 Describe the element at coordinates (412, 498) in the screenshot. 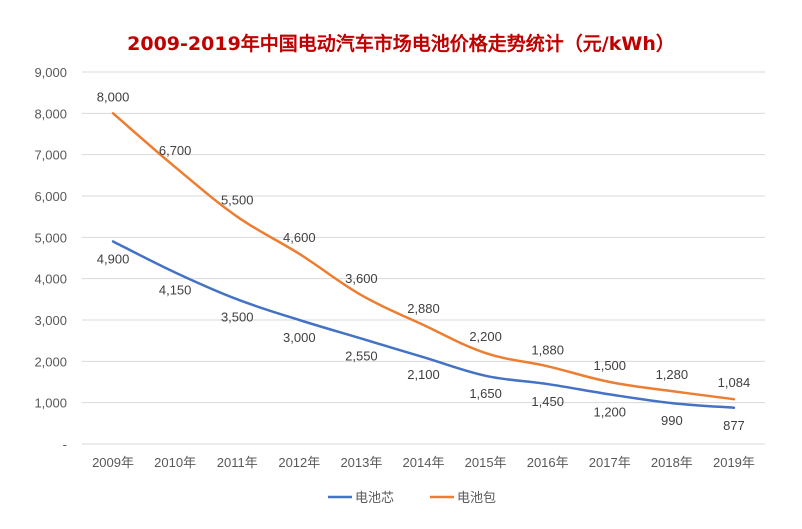

I see `legend: 电池芯 电池包` at that location.